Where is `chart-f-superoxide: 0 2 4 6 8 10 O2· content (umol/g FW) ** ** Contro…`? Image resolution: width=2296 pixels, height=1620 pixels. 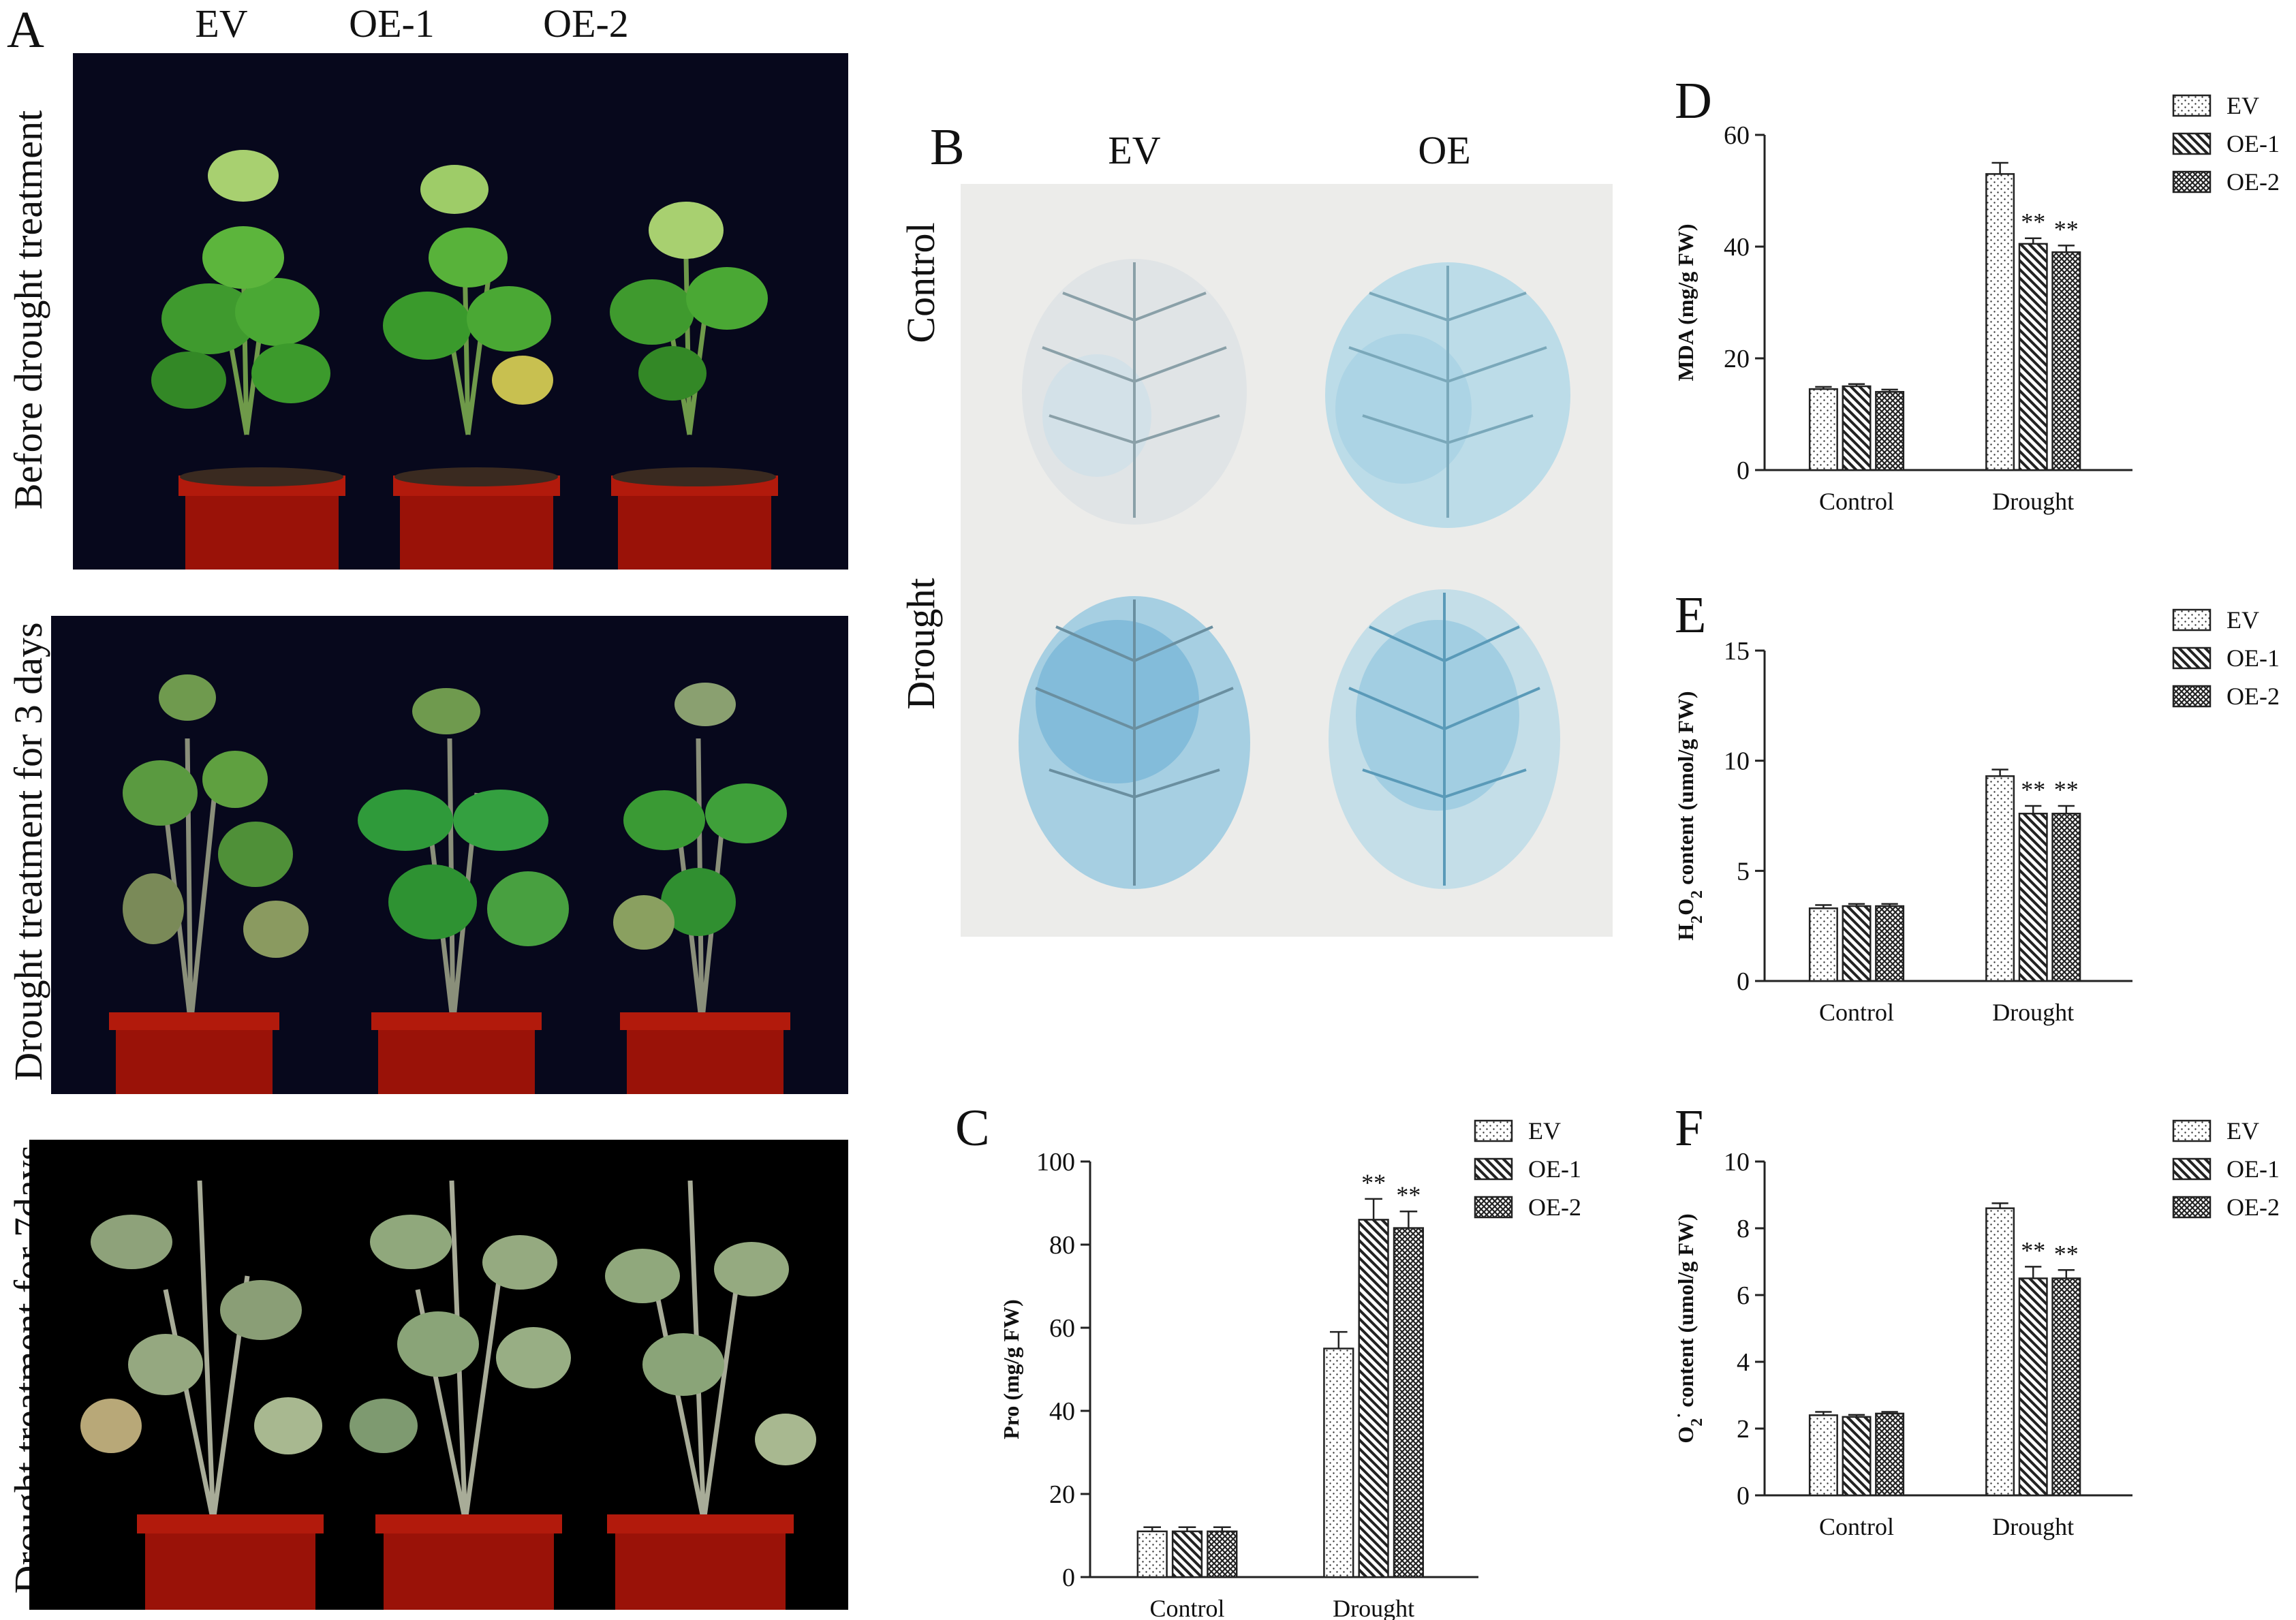 chart-f-superoxide: 0 2 4 6 8 10 O2· content (umol/g FW) ** ** Contro… is located at coordinates (1984, 1362).